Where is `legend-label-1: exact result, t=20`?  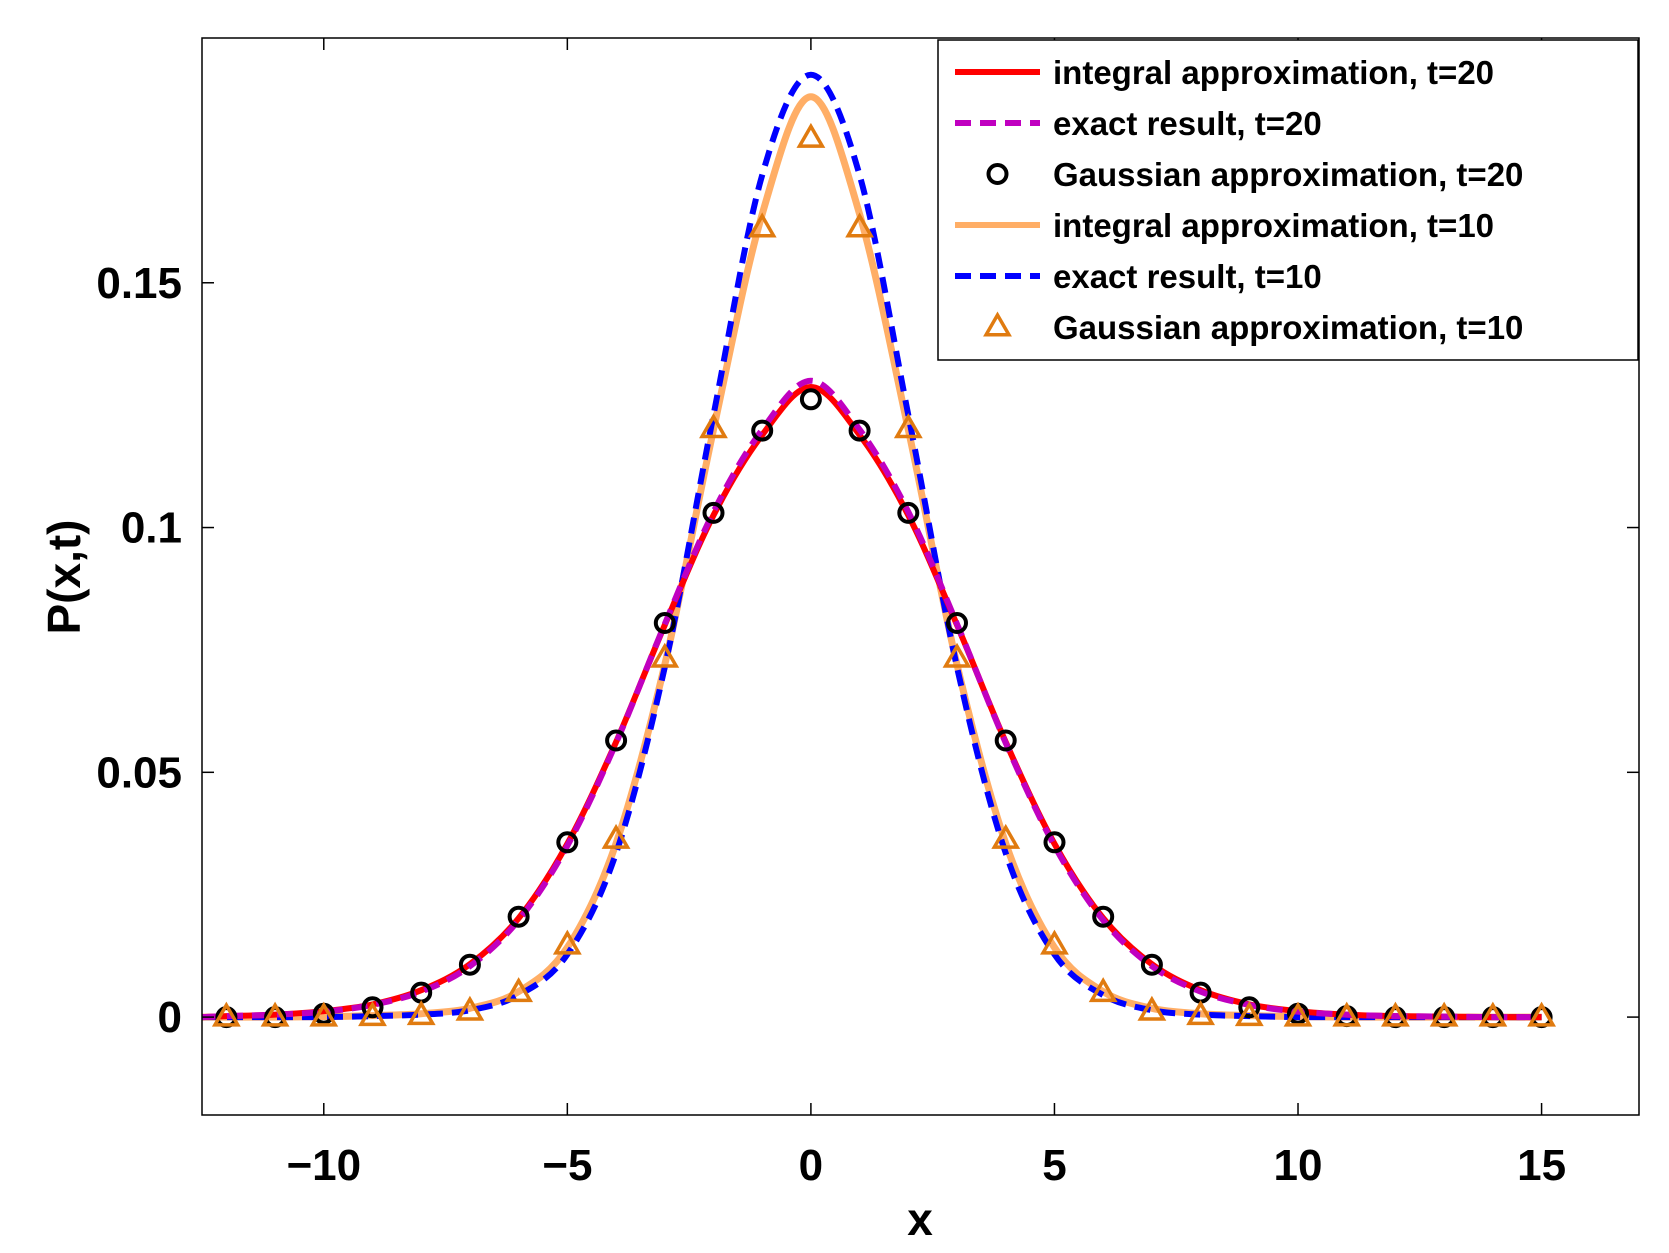
legend-label-1: exact result, t=20 is located at coordinates (1187, 123).